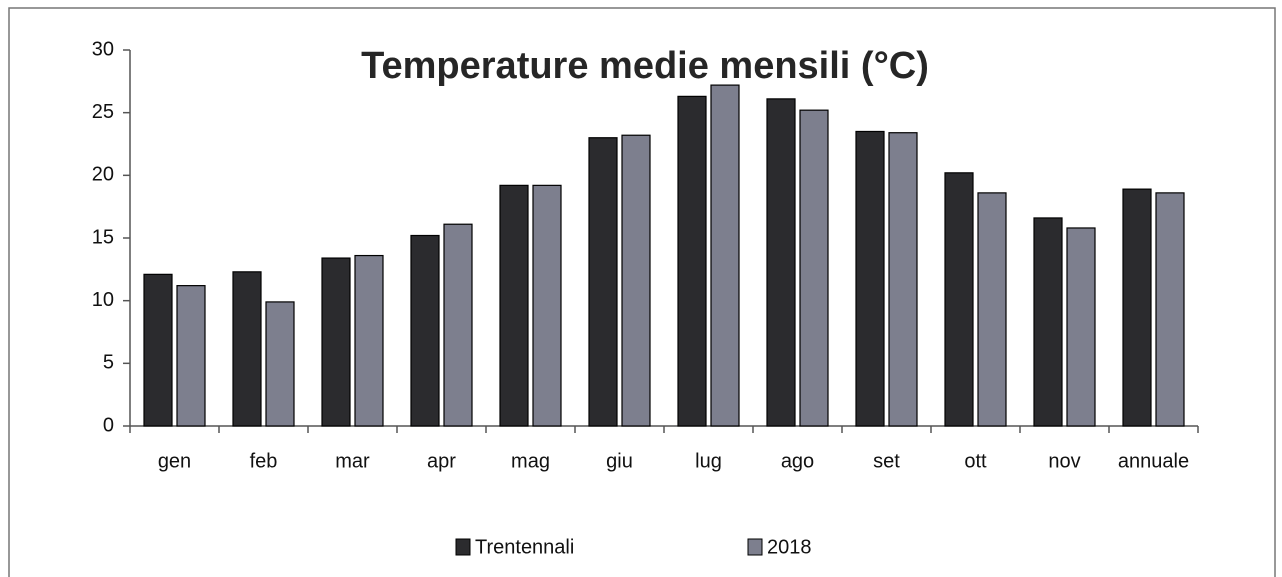 The height and width of the screenshot is (577, 1282). What do you see at coordinates (108, 363) in the screenshot?
I see `y-tick-label: 5` at bounding box center [108, 363].